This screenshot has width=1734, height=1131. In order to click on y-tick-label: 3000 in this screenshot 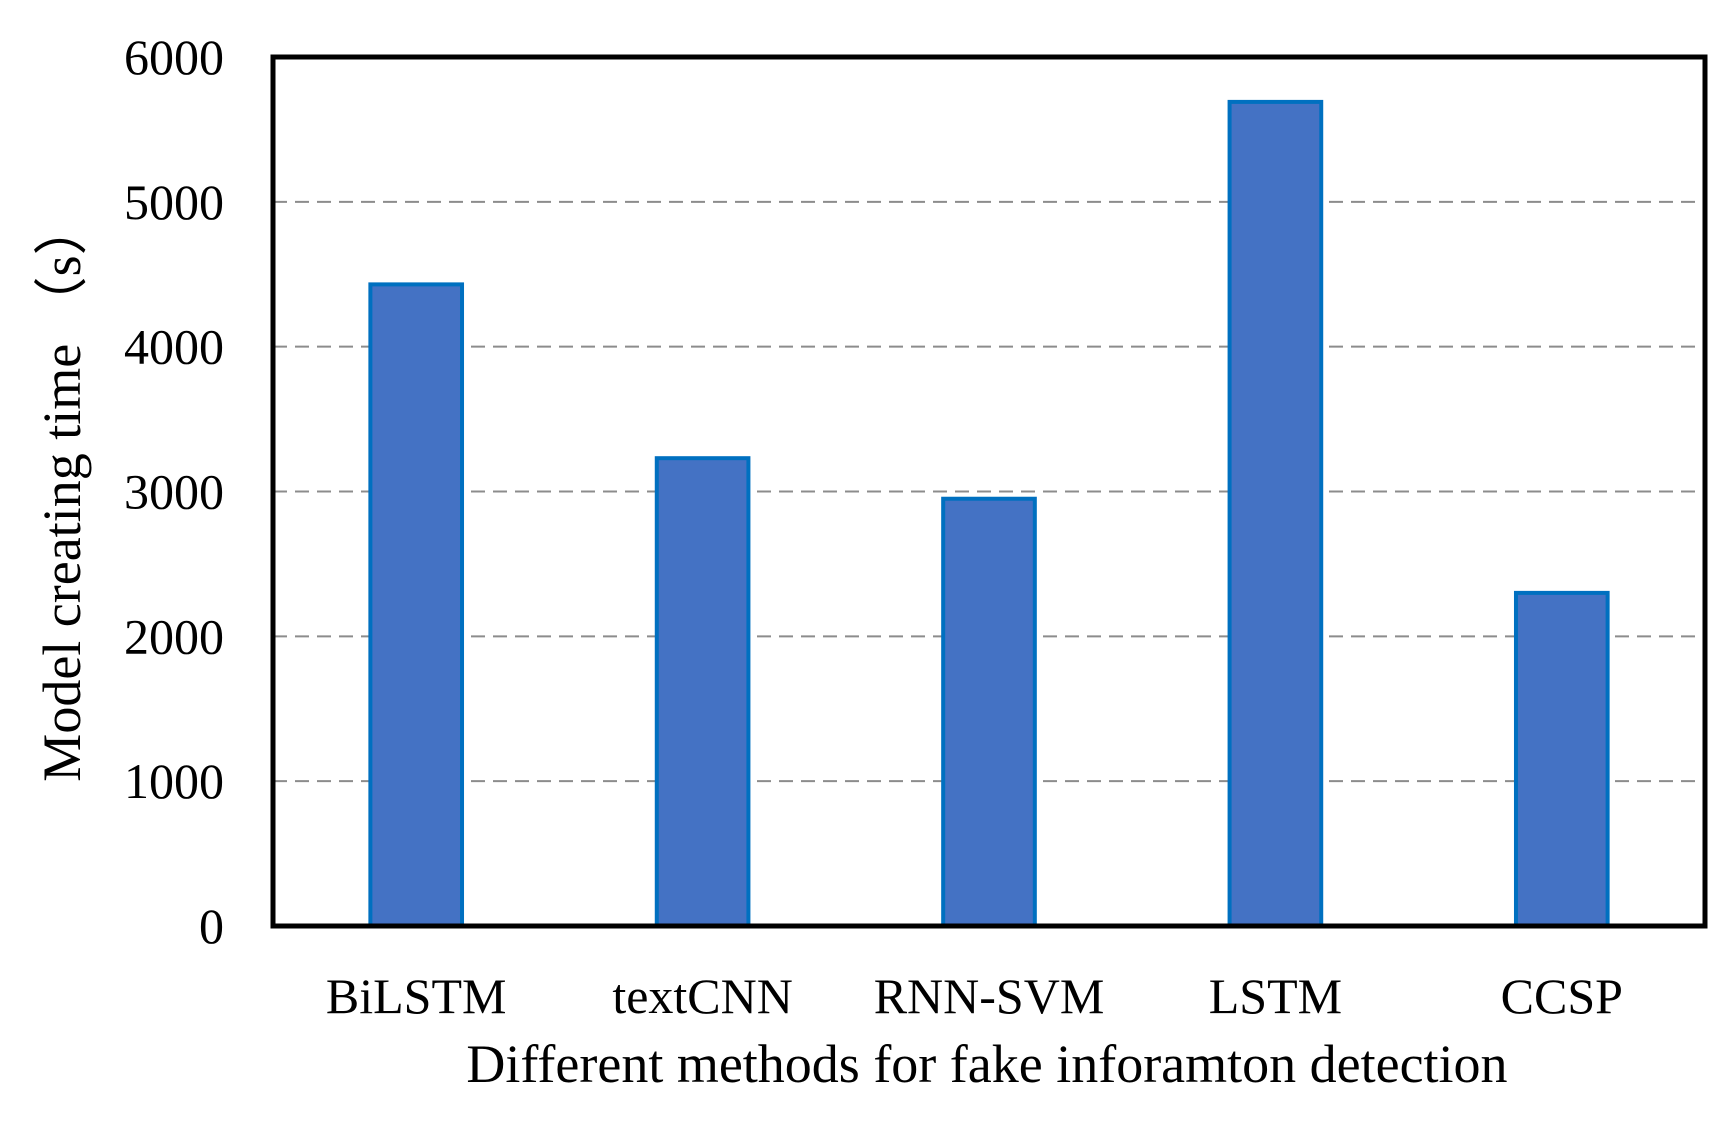, I will do `click(174, 492)`.